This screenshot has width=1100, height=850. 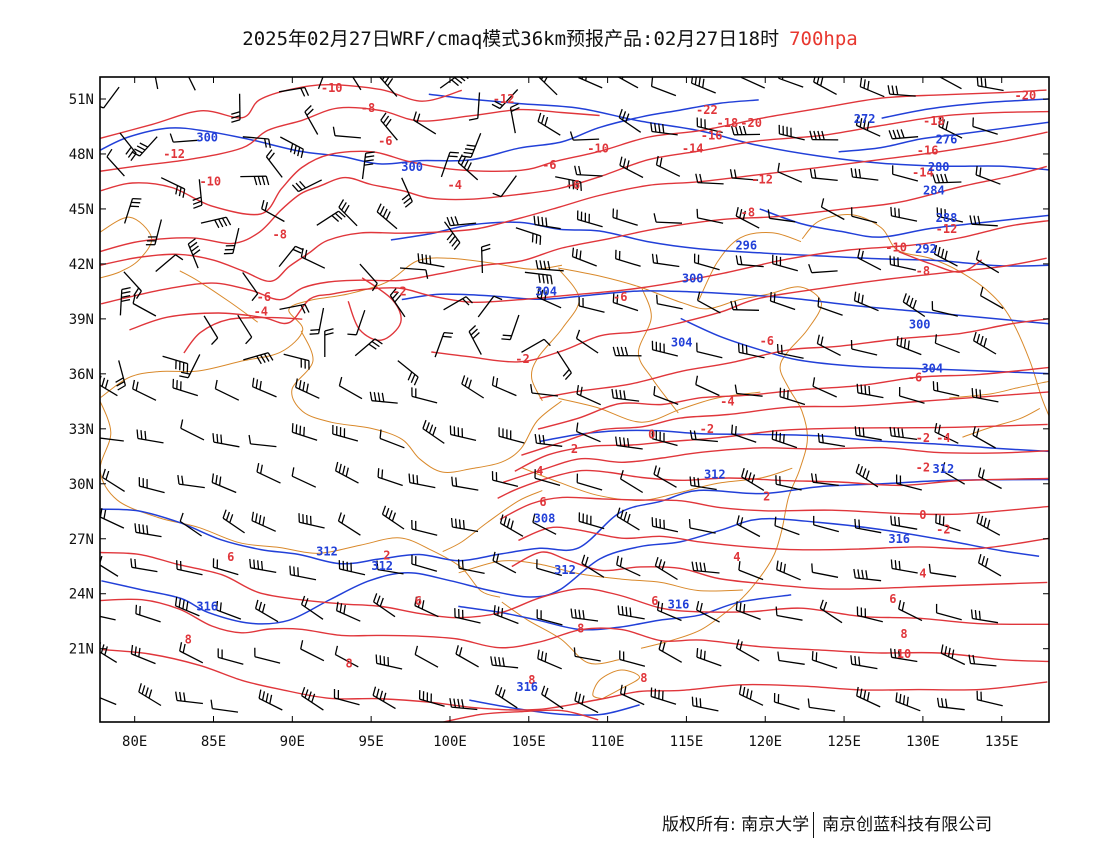 I want to click on temperature-label: -20, so click(x=751, y=123).